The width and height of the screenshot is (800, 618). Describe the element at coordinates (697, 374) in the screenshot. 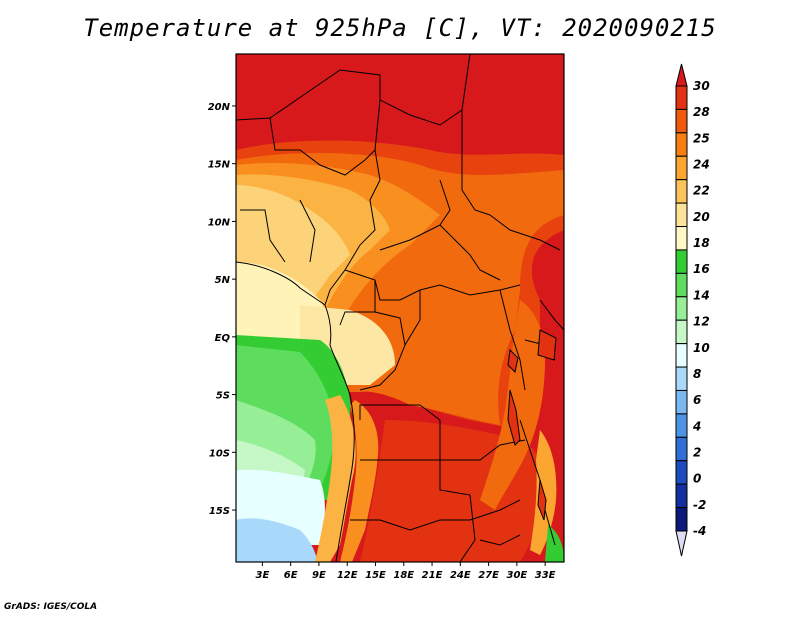

I see `colorbar-label: 8` at that location.